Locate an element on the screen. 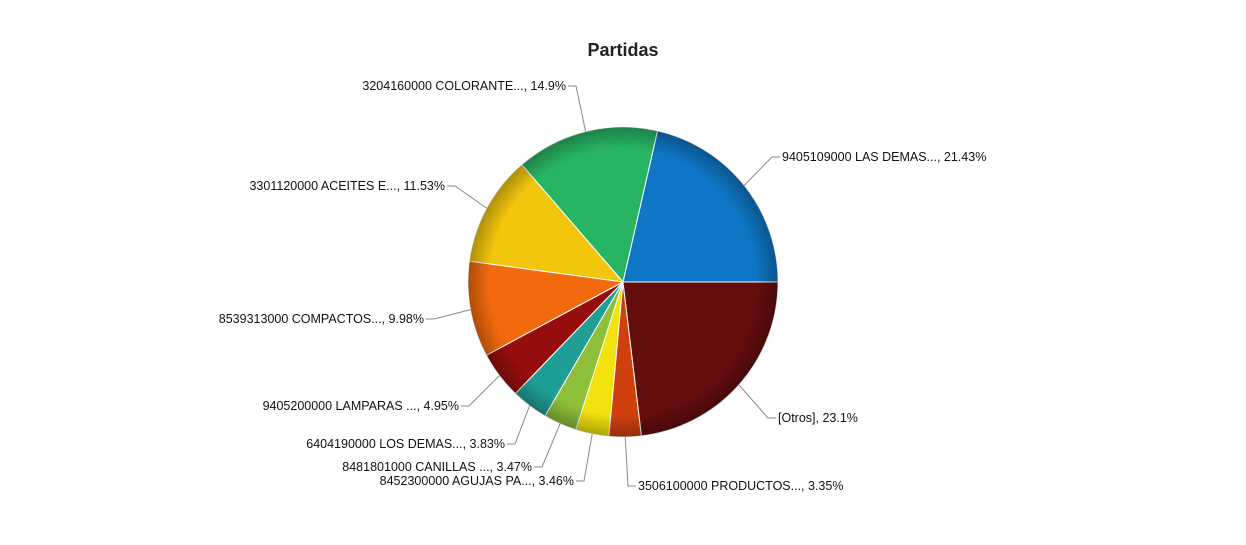  chart-title: Partidas is located at coordinates (623, 50).